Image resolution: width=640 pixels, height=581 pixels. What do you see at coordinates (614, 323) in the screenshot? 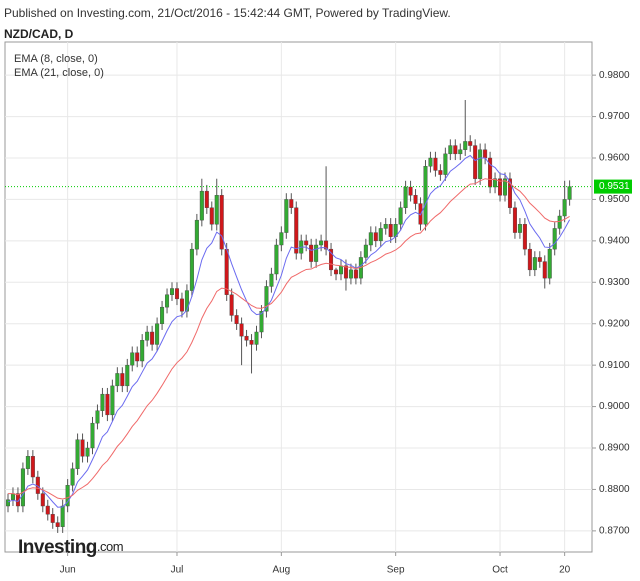
I see `y-tick-label: 0.9200` at bounding box center [614, 323].